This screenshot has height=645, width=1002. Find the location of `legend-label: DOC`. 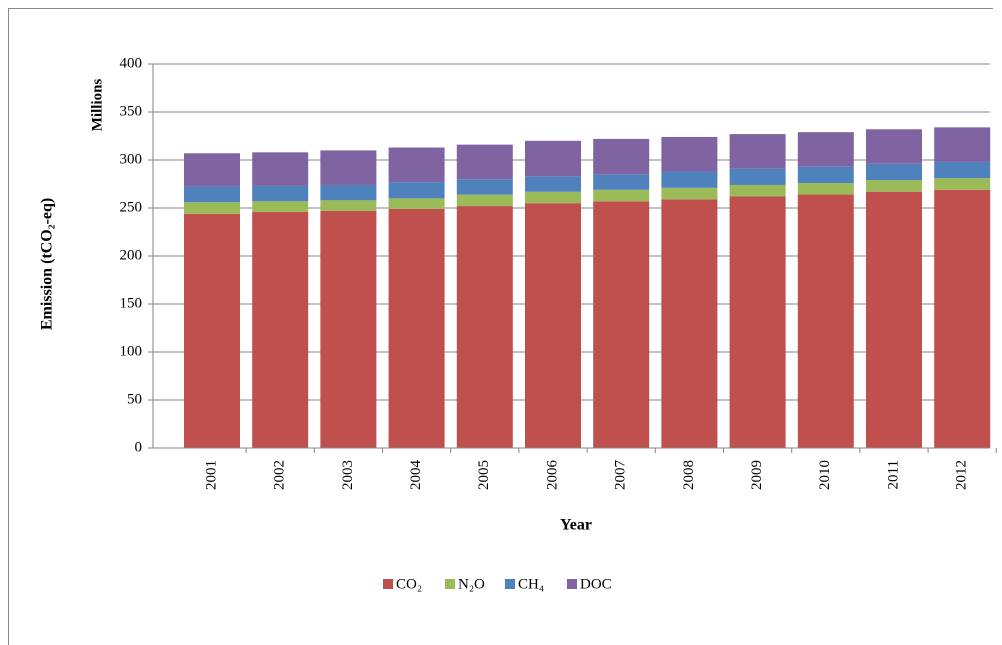

legend-label: DOC is located at coordinates (596, 584).